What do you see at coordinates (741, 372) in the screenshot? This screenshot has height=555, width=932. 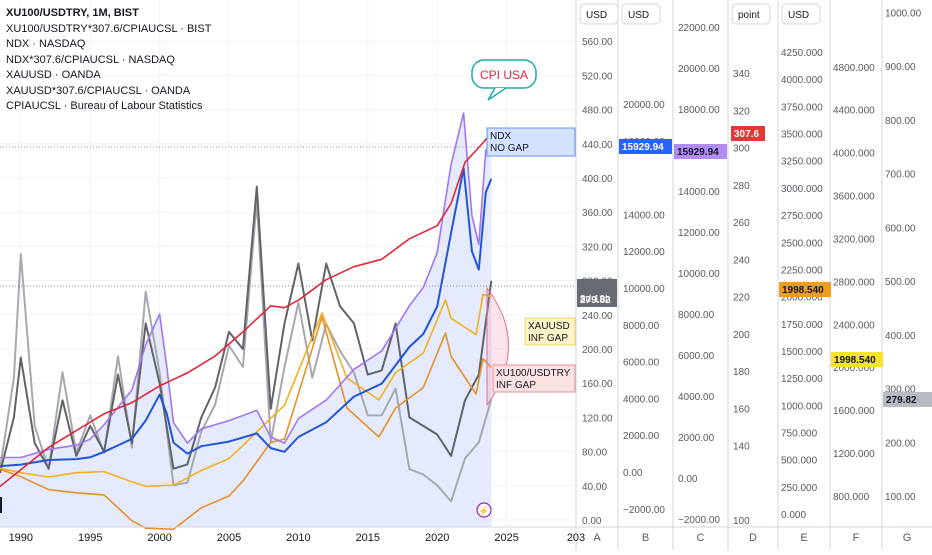 I see `price-tick-label: 180` at bounding box center [741, 372].